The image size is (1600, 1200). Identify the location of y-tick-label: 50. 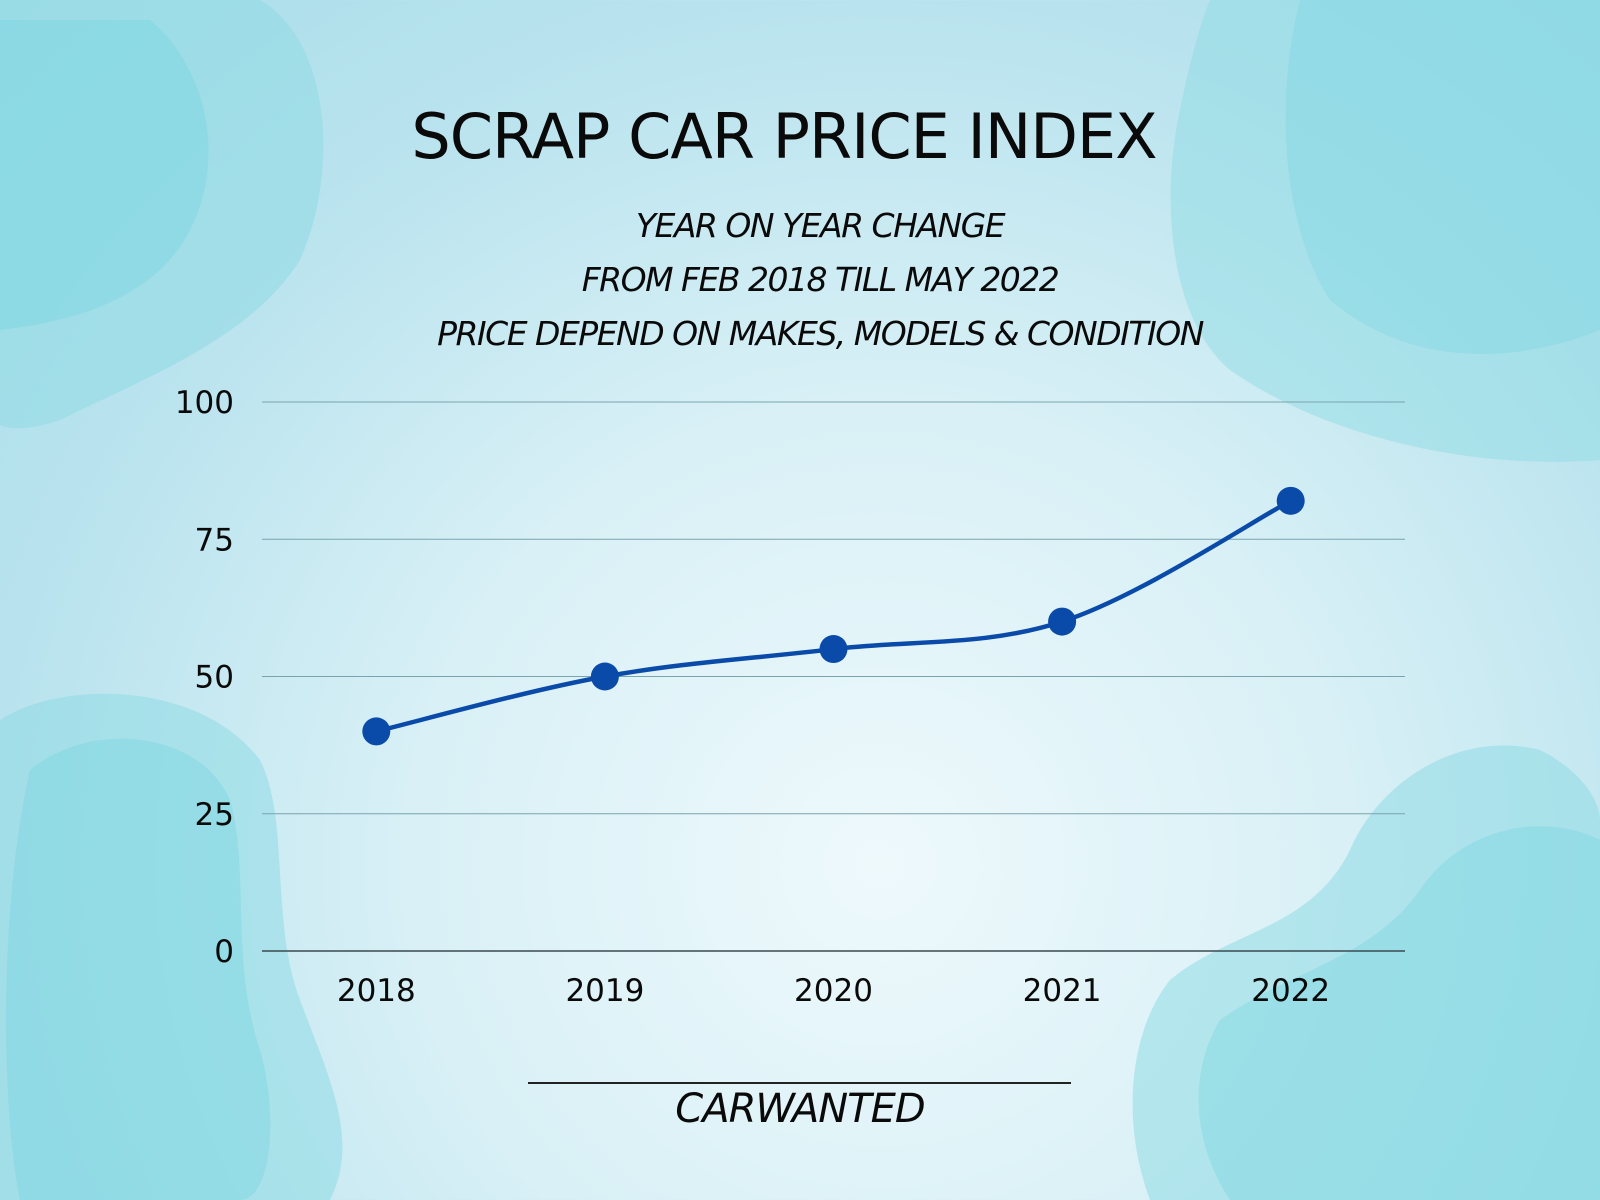
(214, 678).